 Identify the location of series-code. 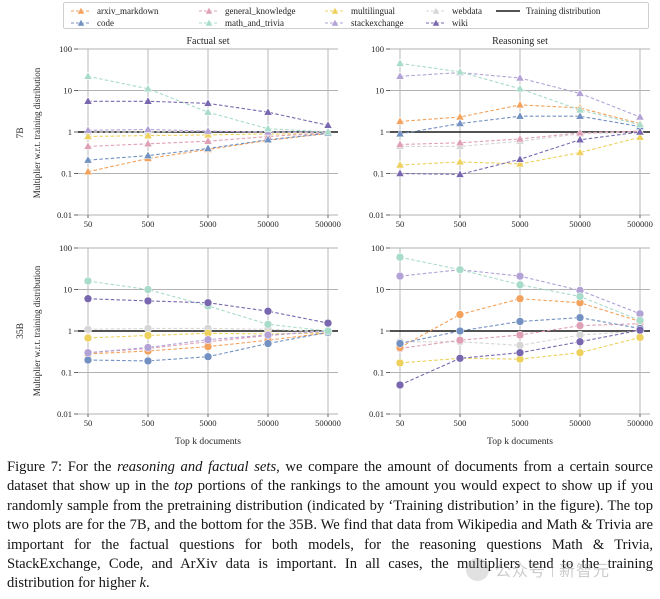
(208, 146).